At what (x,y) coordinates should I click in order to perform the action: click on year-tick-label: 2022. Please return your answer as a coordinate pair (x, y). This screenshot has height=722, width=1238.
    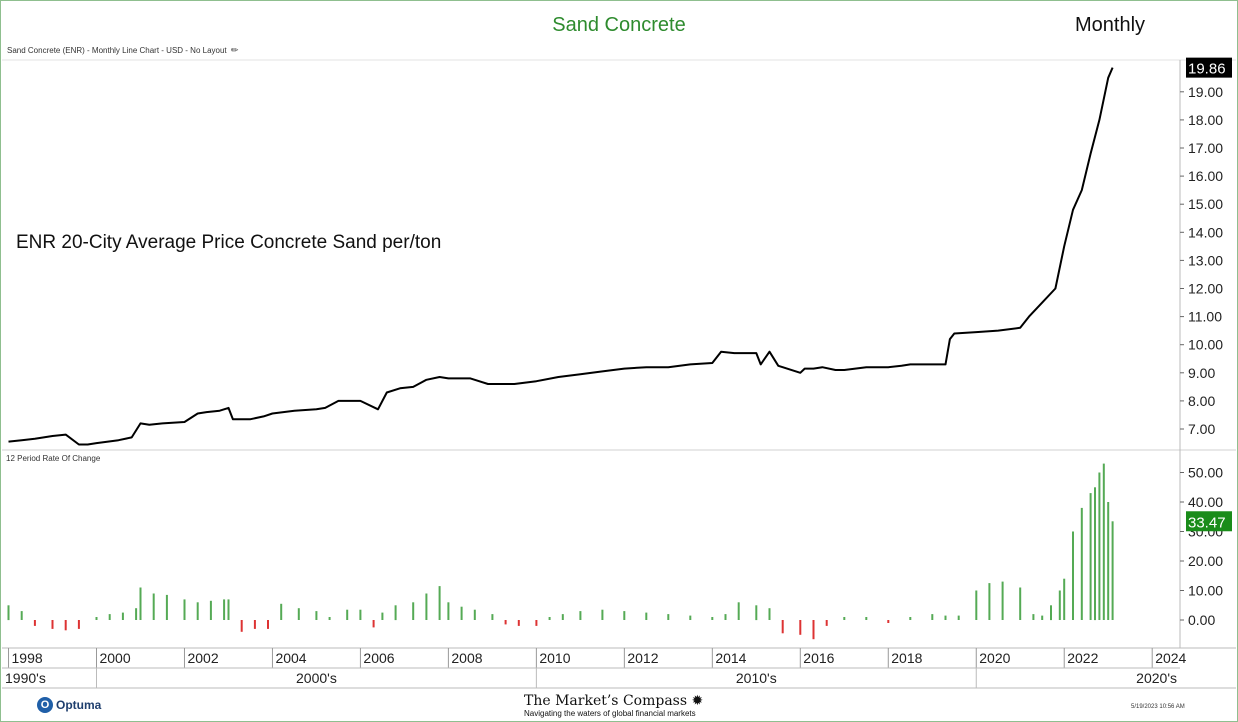
    Looking at the image, I should click on (1082, 658).